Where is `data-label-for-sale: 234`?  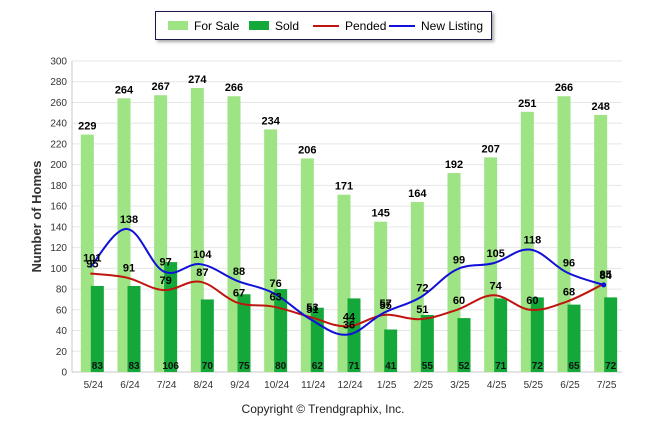
data-label-for-sale: 234 is located at coordinates (270, 121).